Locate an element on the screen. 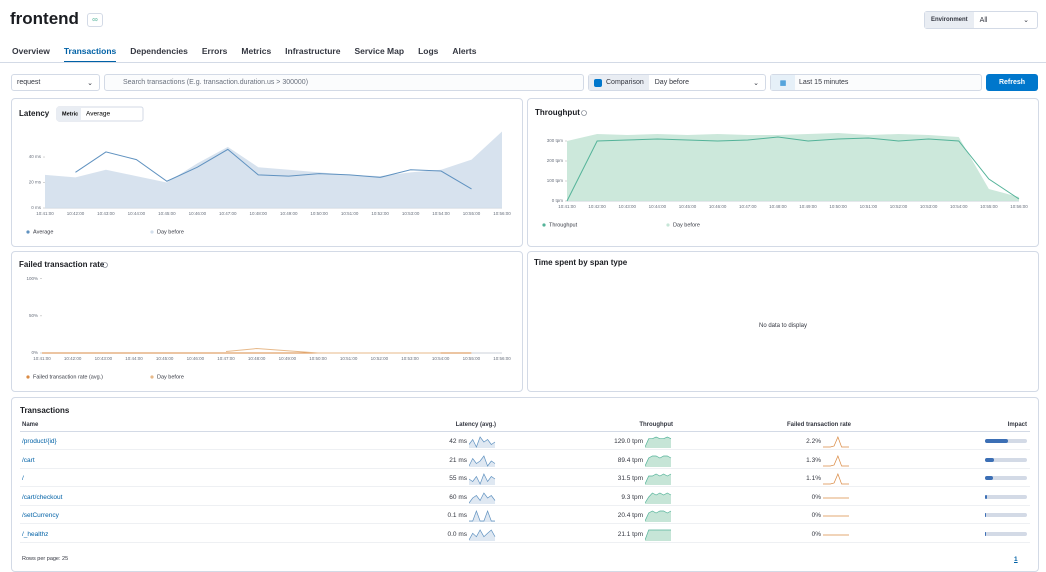 The height and width of the screenshot is (572, 1046). transaction-link: /product/{id} is located at coordinates (39, 441).